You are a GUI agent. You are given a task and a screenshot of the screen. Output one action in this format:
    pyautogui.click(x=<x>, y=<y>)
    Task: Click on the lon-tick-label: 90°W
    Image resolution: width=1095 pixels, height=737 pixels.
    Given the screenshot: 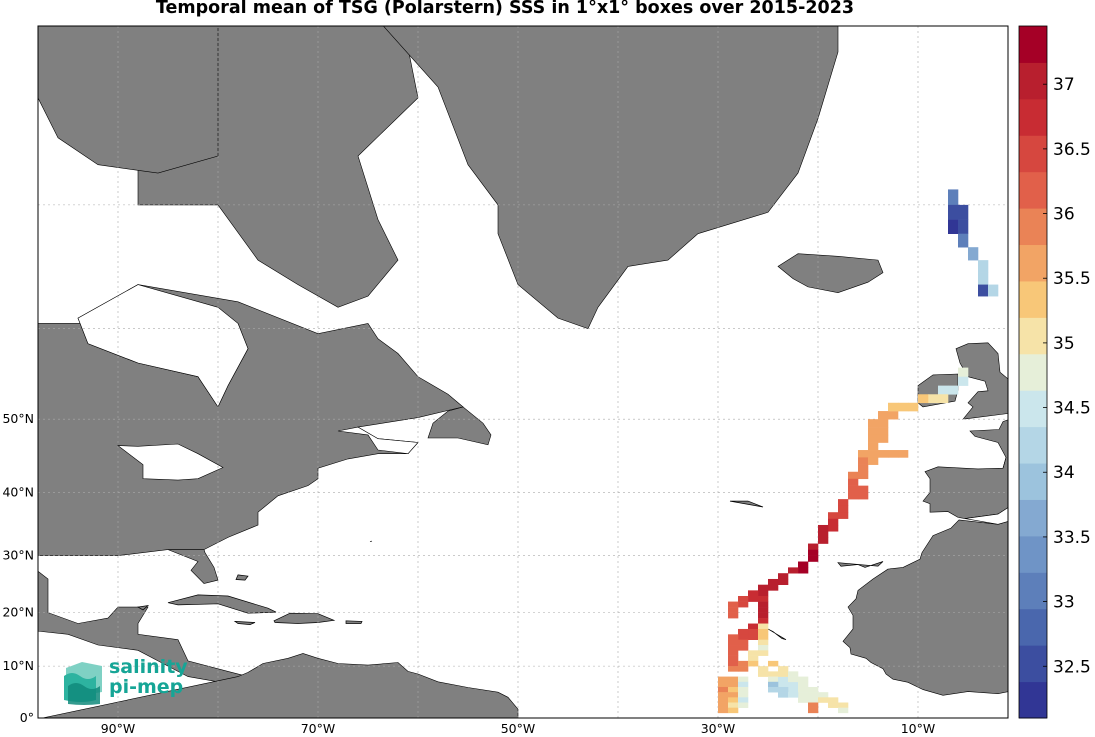 What is the action you would take?
    pyautogui.click(x=118, y=728)
    